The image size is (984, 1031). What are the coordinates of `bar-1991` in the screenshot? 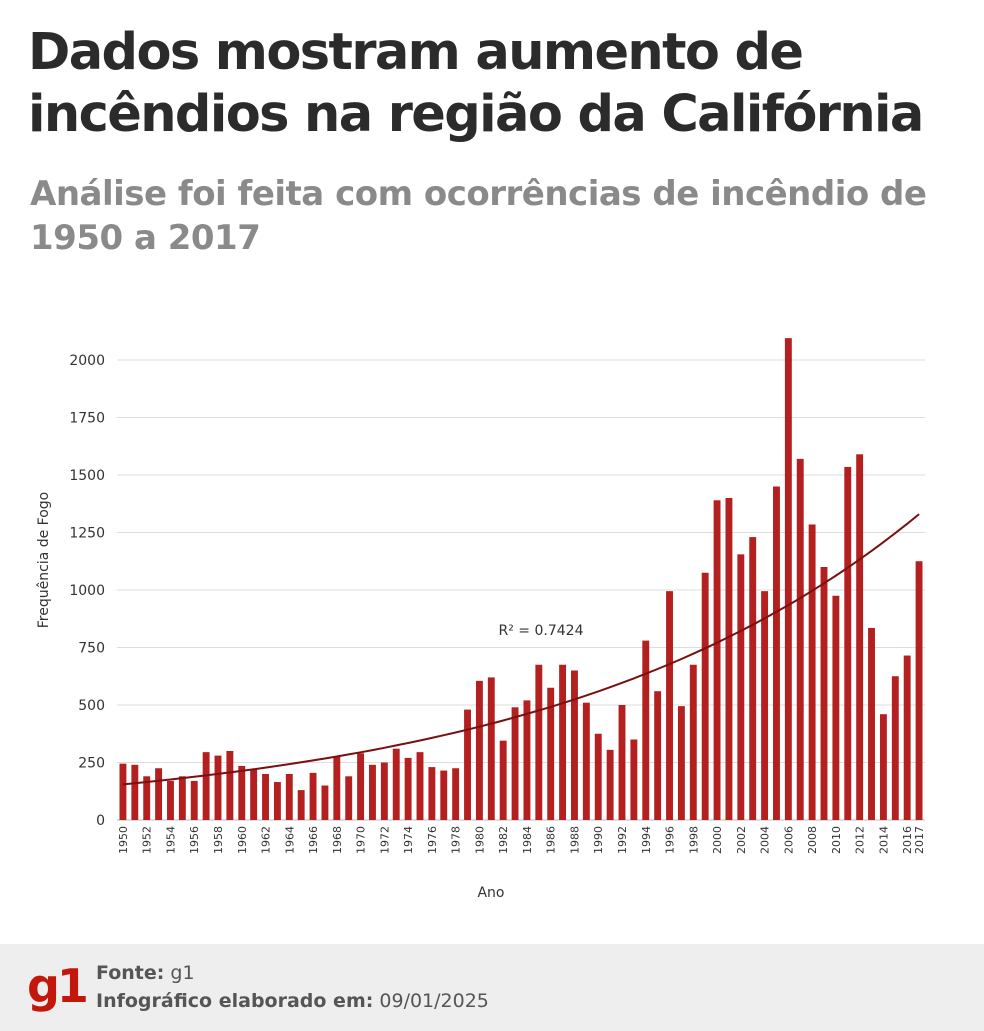 It's located at (610, 784).